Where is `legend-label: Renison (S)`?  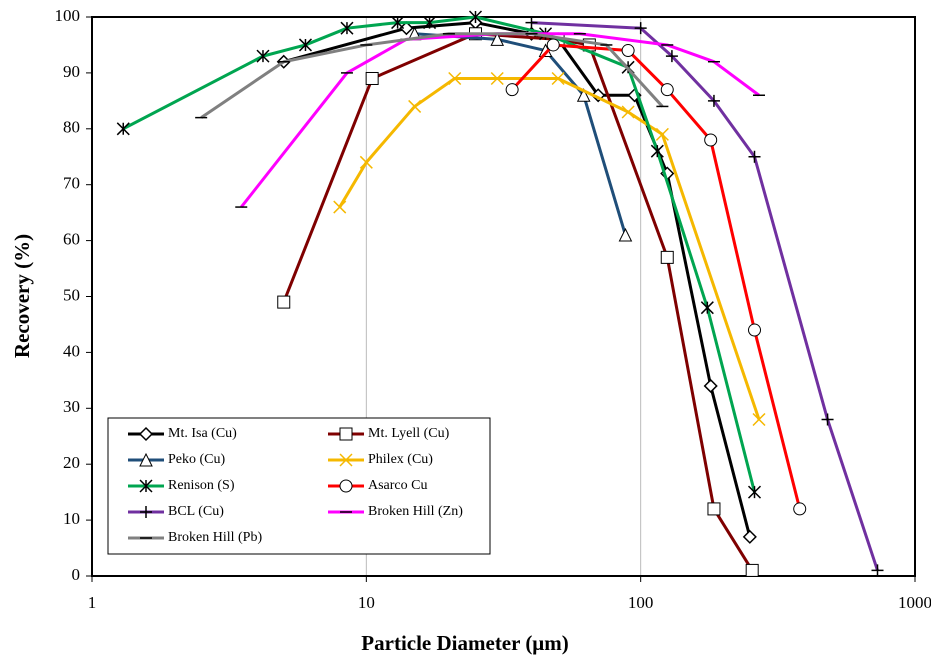
legend-label: Renison (S) is located at coordinates (201, 485).